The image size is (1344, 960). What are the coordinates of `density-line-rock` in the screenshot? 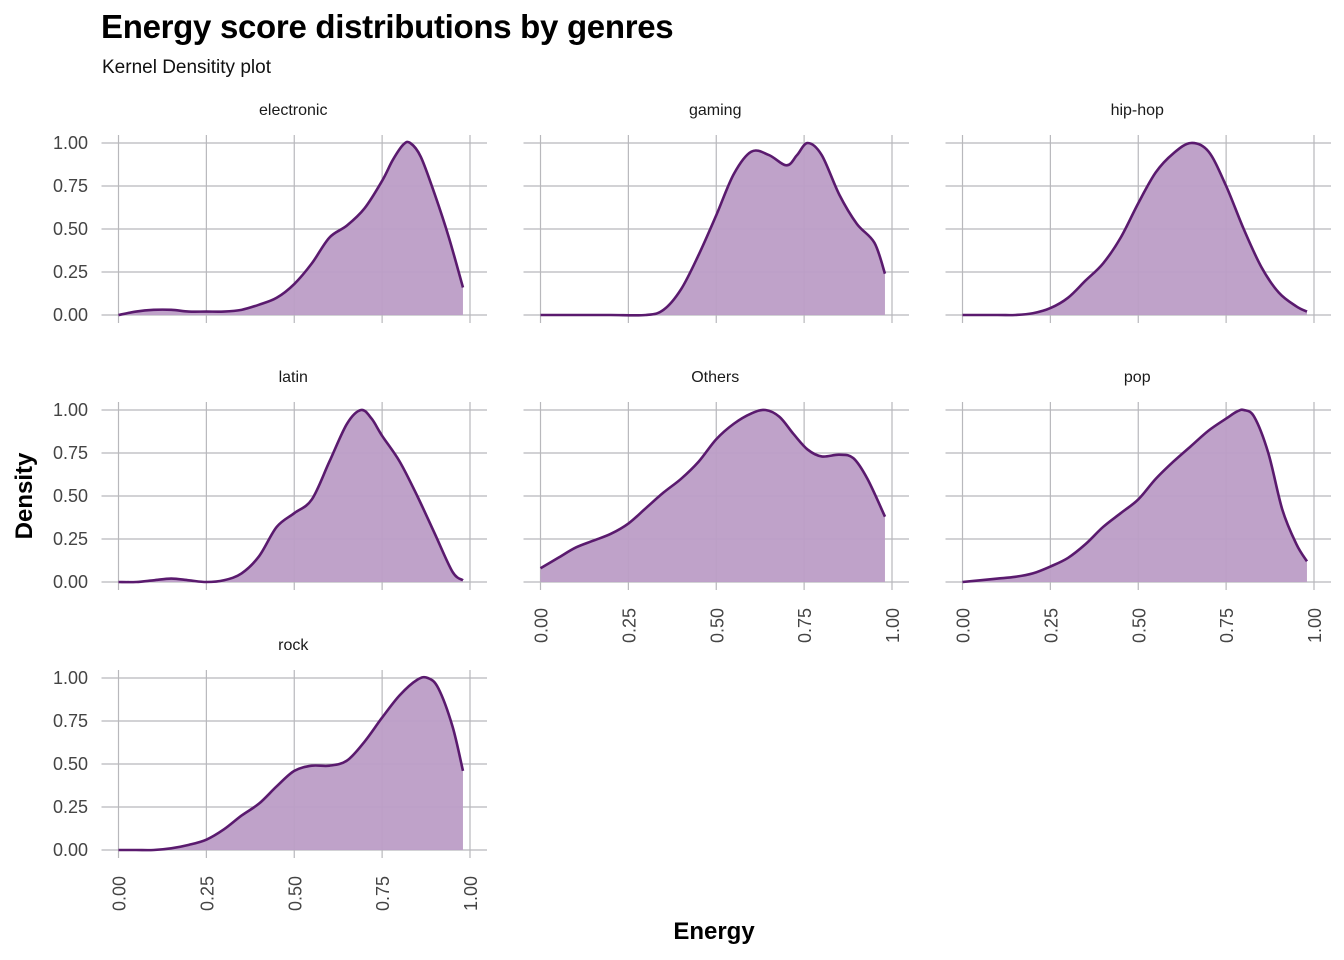 It's located at (291, 763).